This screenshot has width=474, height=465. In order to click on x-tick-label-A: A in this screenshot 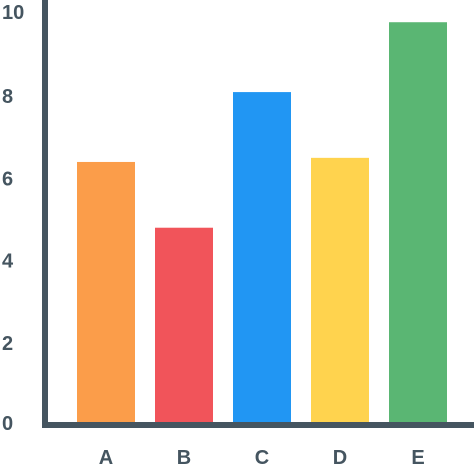, I will do `click(106, 456)`.